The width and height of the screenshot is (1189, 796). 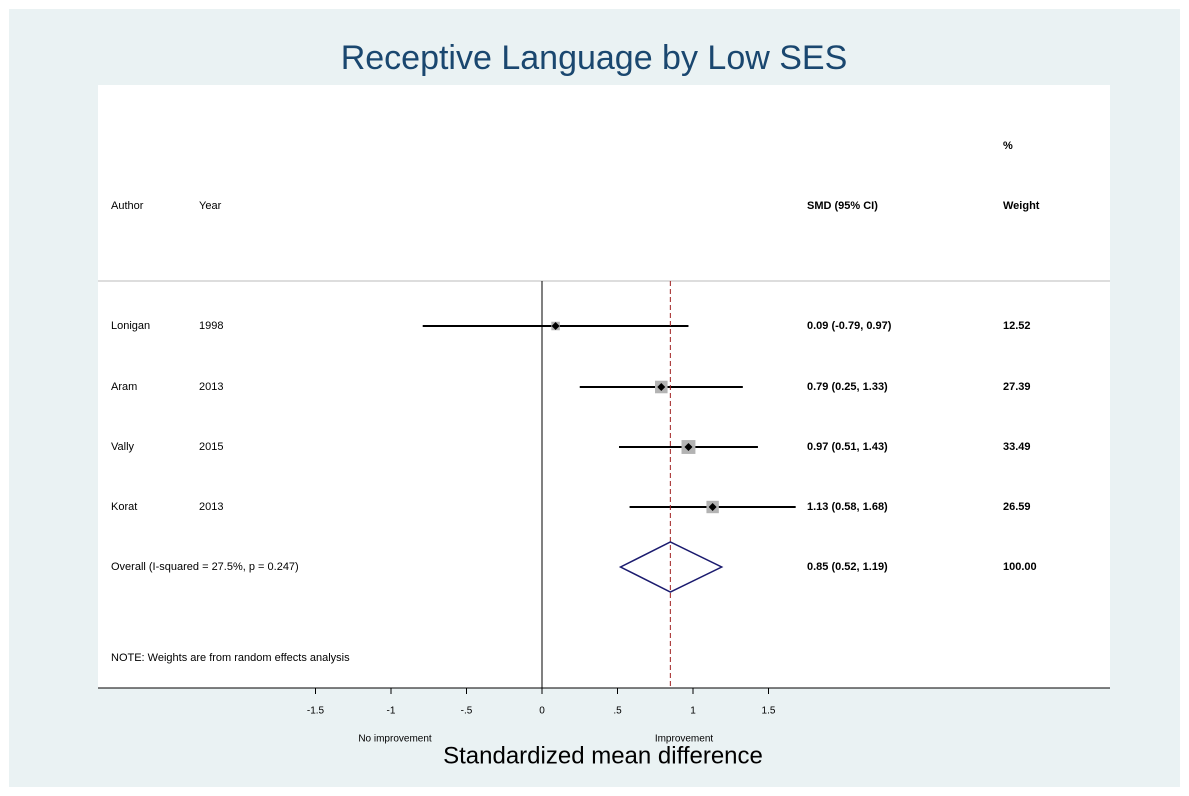 What do you see at coordinates (395, 739) in the screenshot?
I see `axis-note: No improvement` at bounding box center [395, 739].